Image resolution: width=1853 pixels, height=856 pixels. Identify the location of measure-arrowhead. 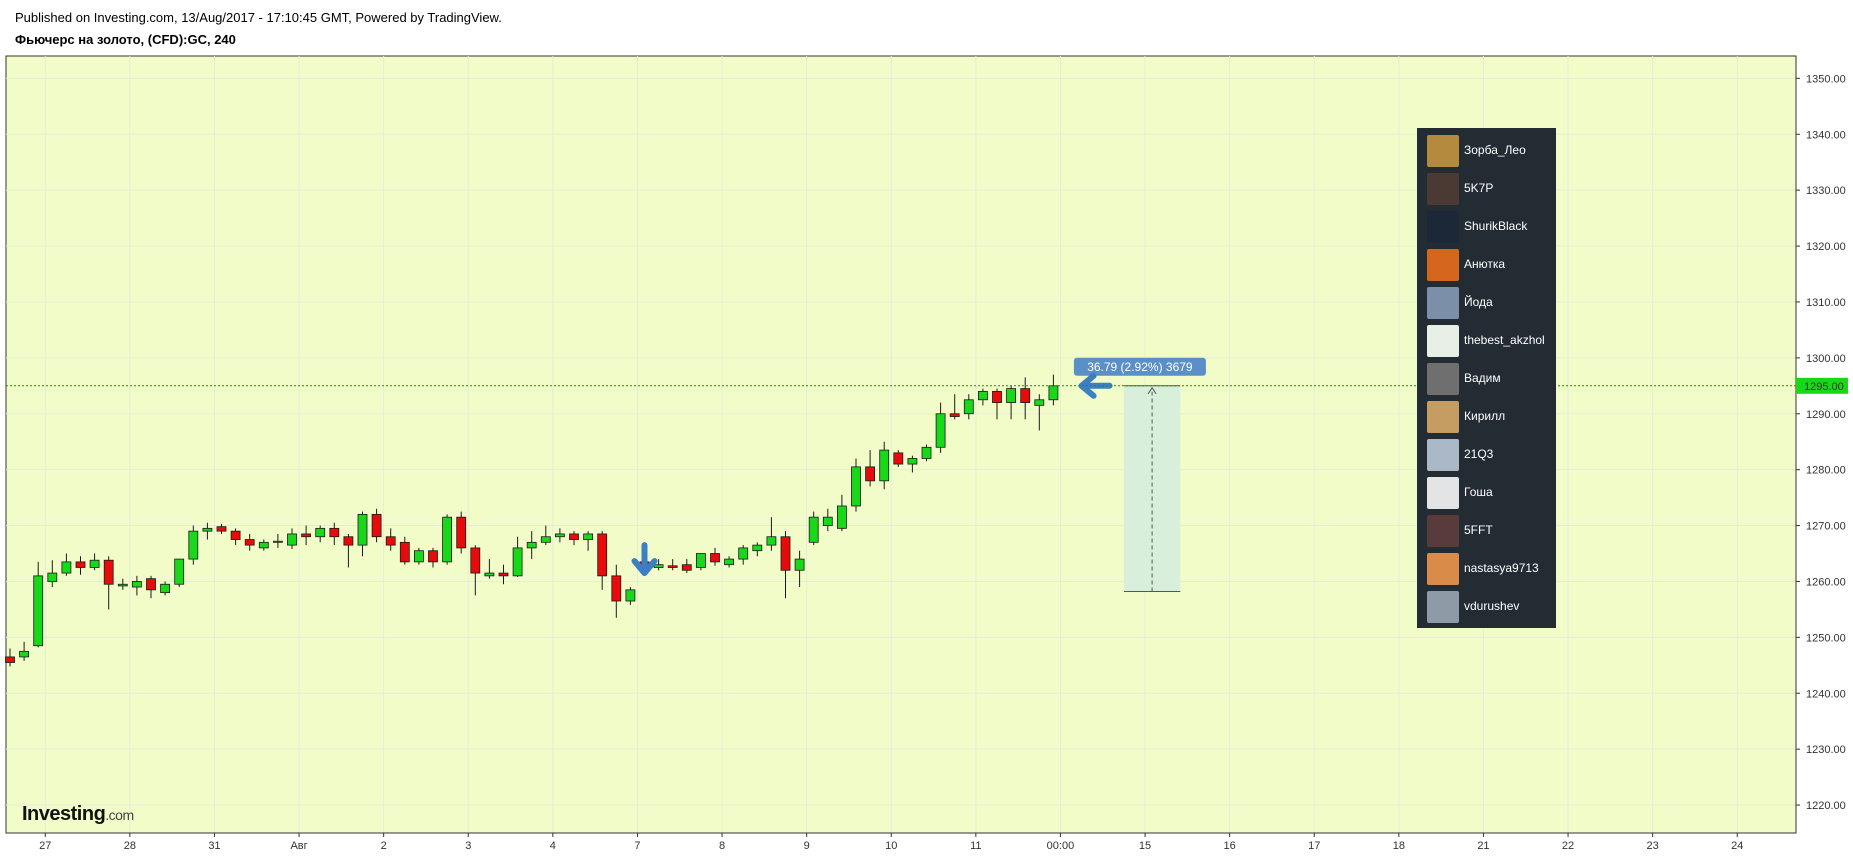
(1152, 390).